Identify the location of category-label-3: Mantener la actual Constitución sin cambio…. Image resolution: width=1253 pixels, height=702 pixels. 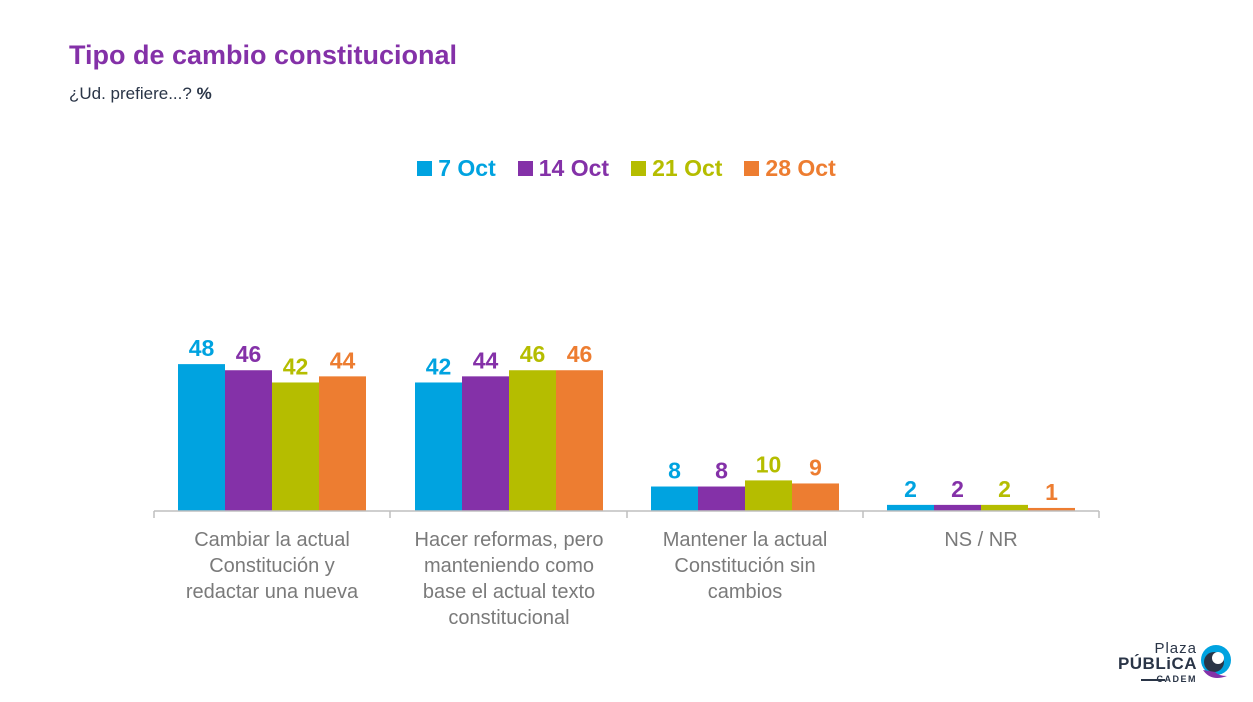
(745, 566).